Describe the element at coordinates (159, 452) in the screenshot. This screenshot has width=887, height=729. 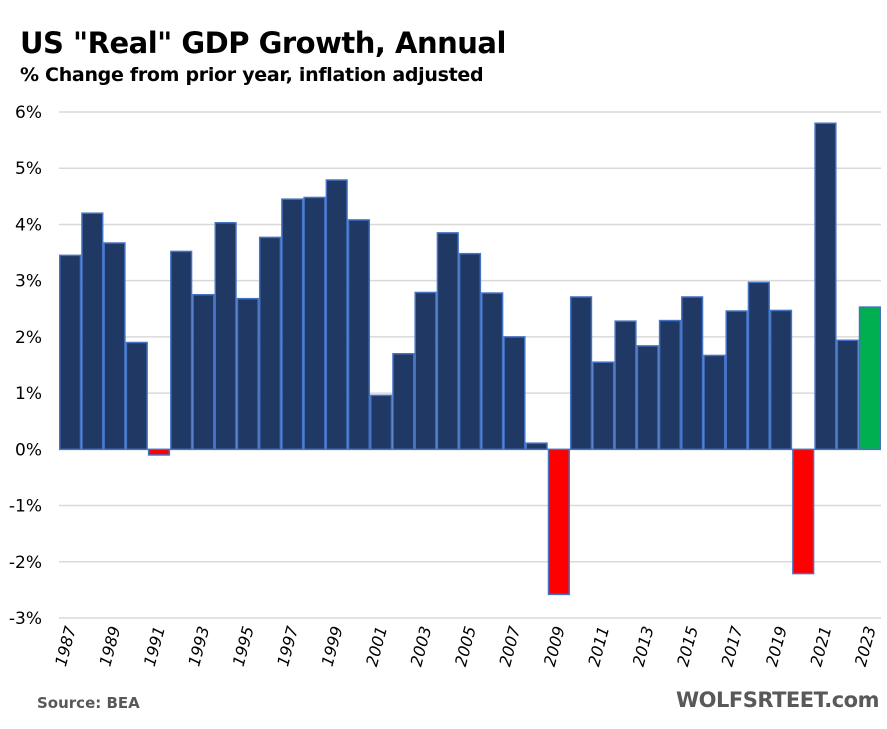
I see `bar-1991: 1991: -0.1%` at that location.